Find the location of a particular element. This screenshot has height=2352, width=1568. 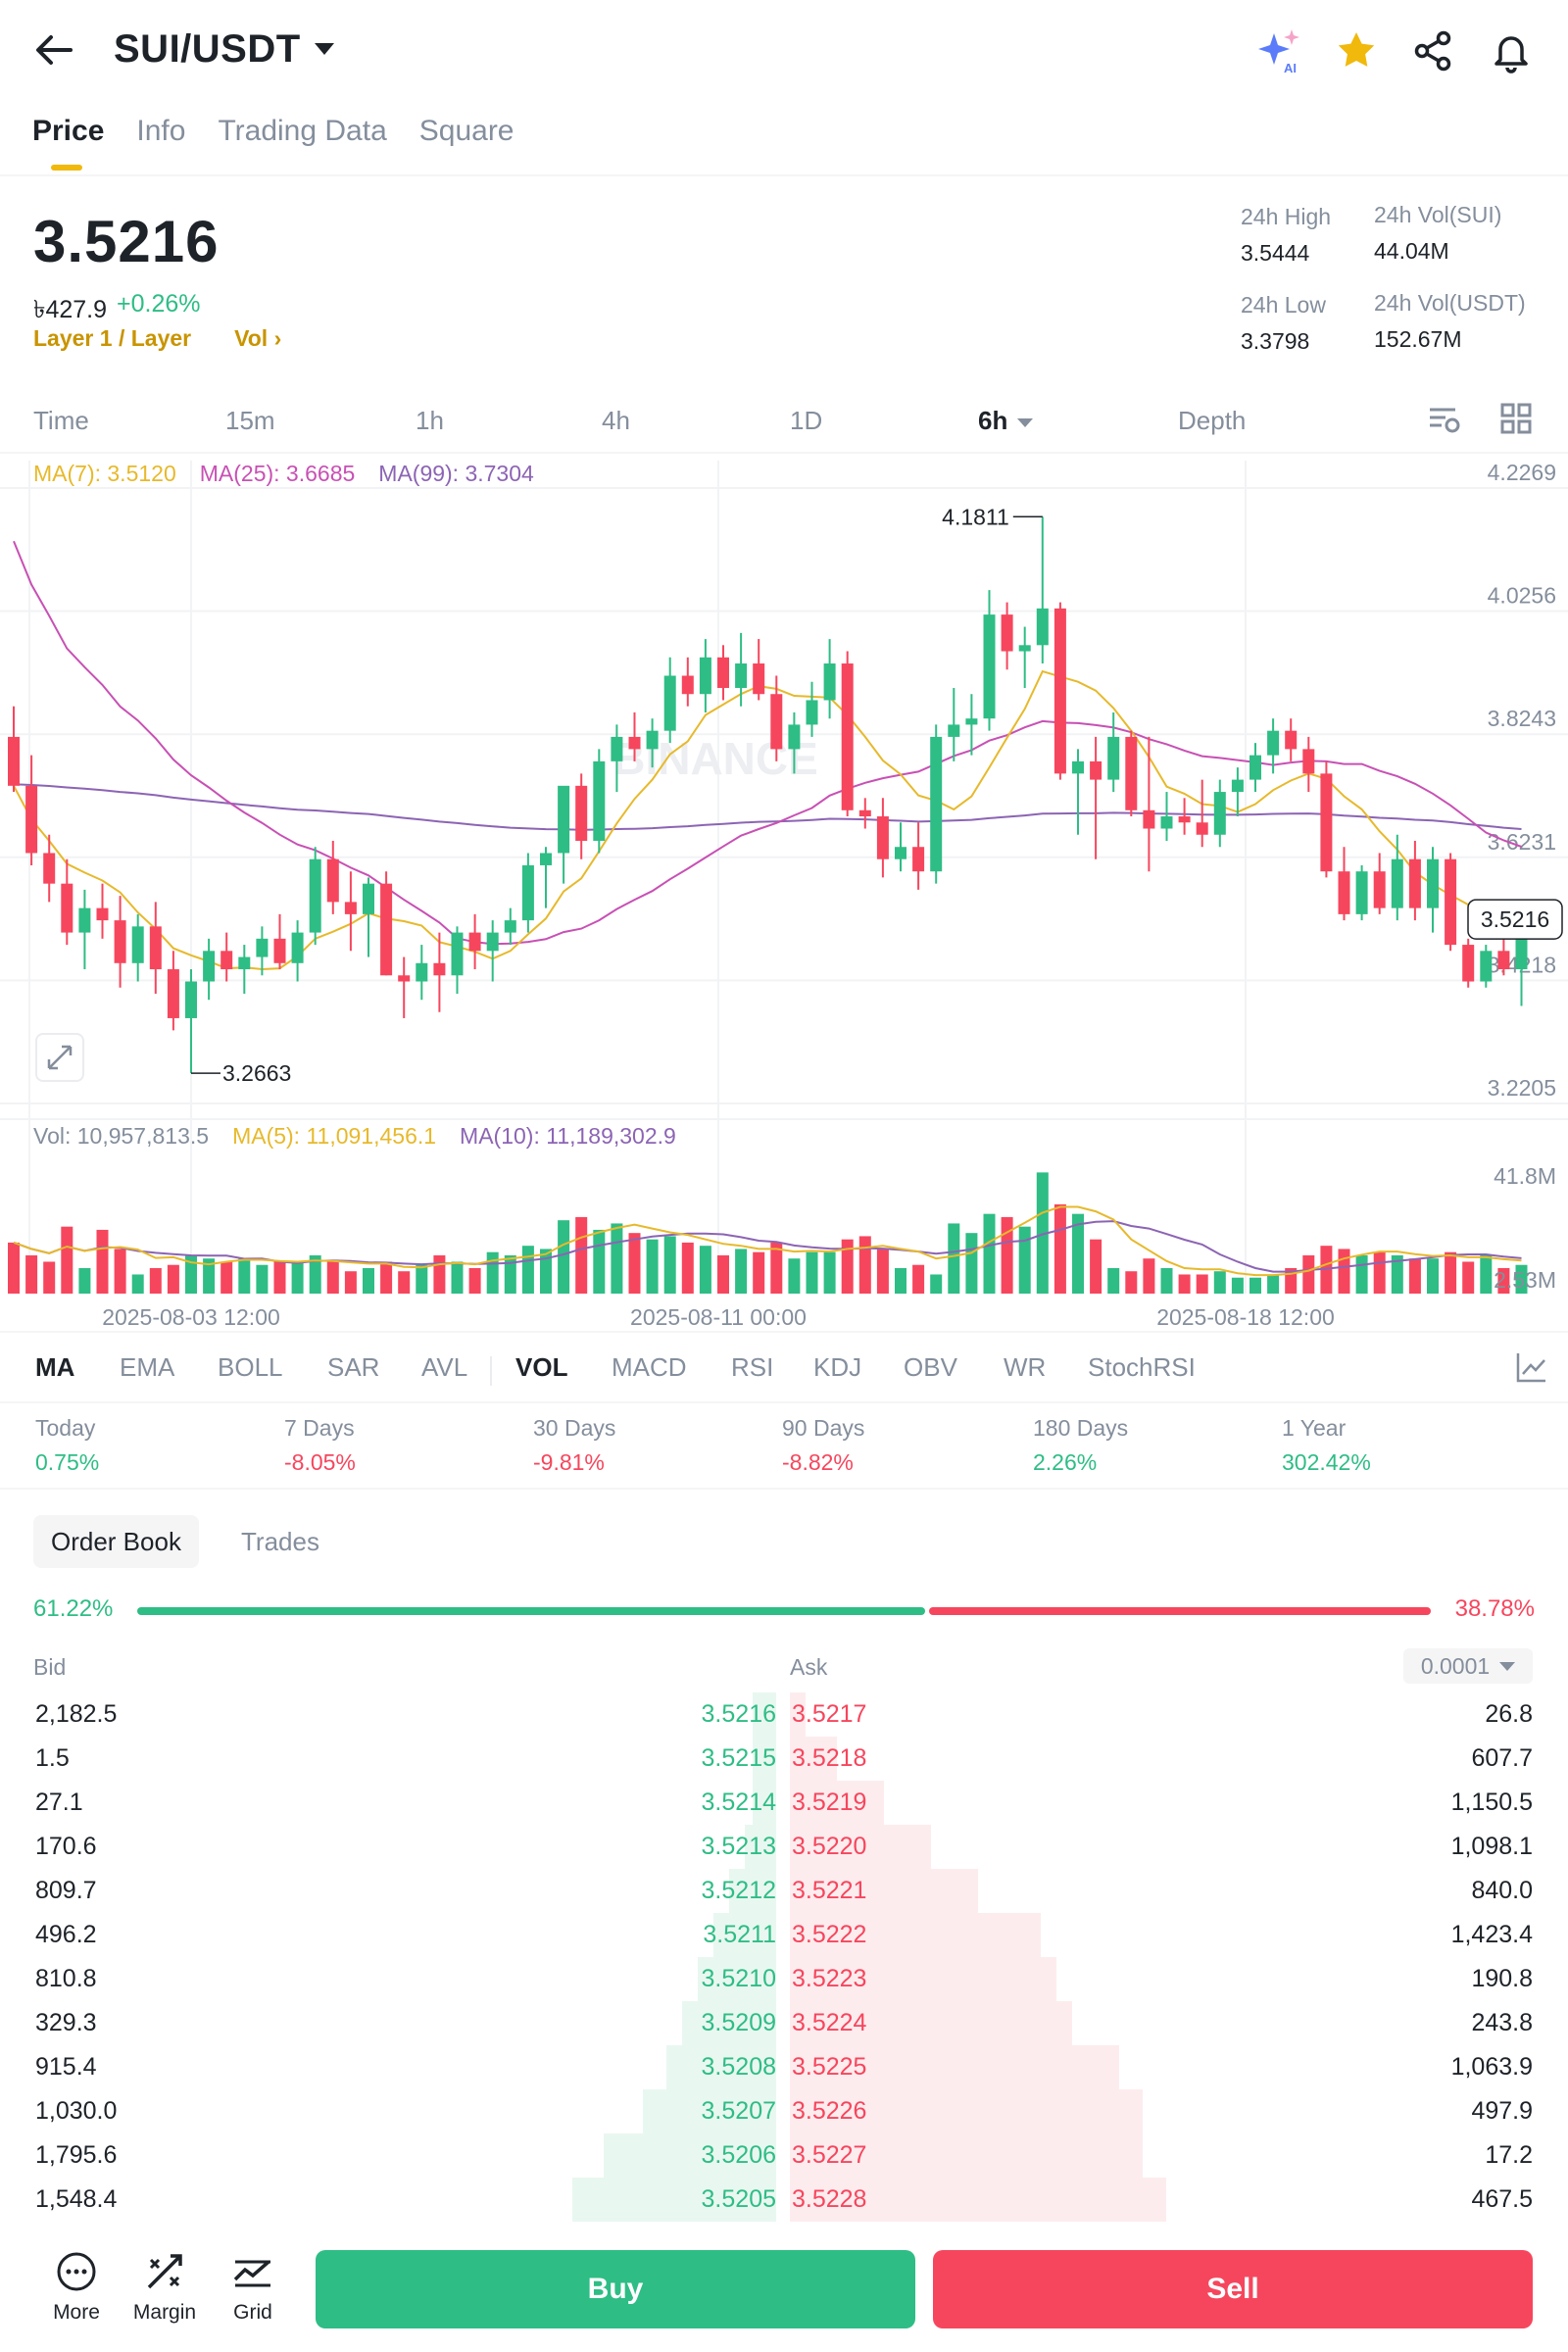

tab-trades: Trades is located at coordinates (280, 1541).